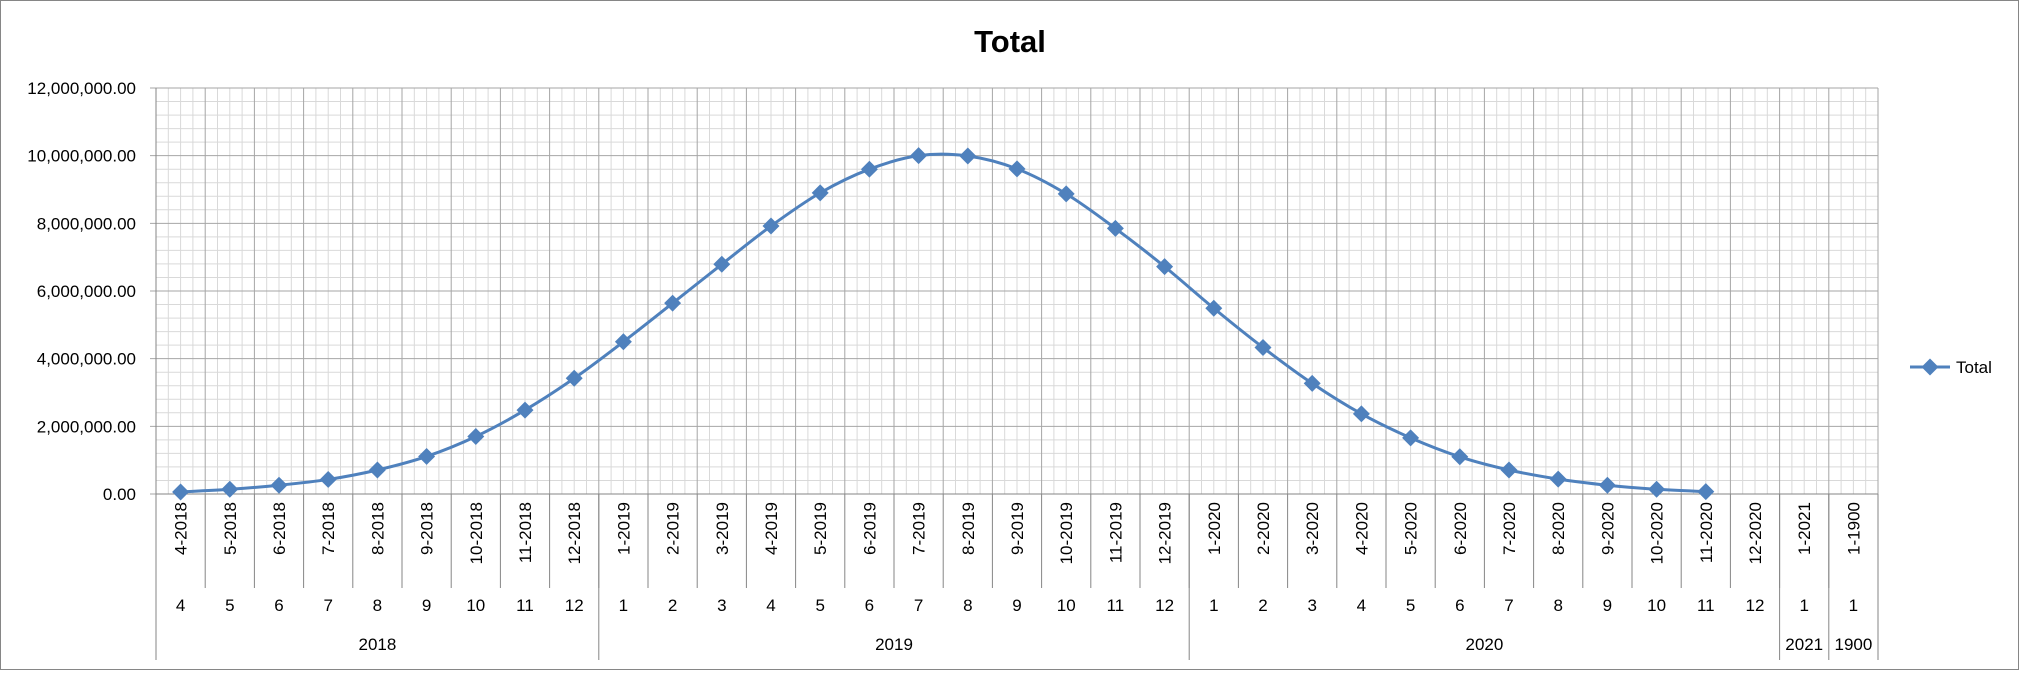 Image resolution: width=2019 pixels, height=675 pixels. What do you see at coordinates (377, 528) in the screenshot?
I see `x-category-label: 8-2018` at bounding box center [377, 528].